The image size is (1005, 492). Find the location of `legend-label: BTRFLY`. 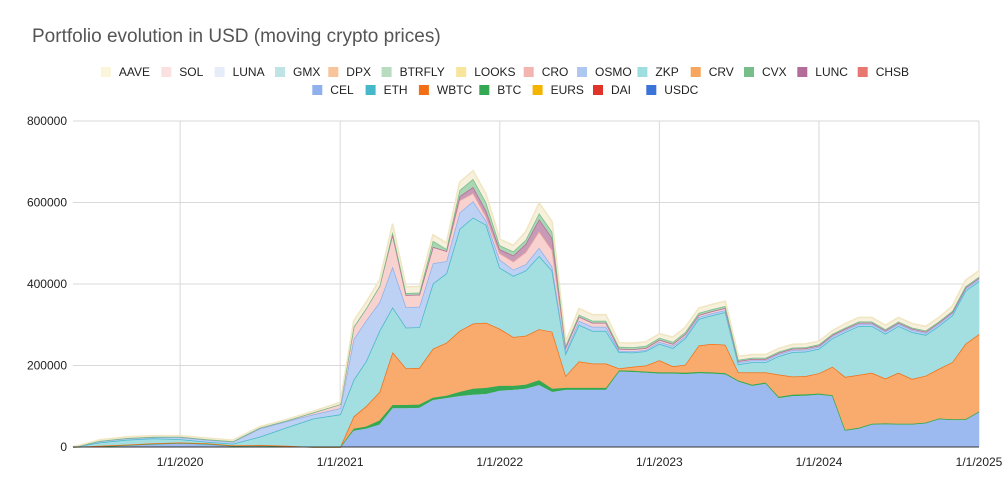

legend-label: BTRFLY is located at coordinates (422, 72).